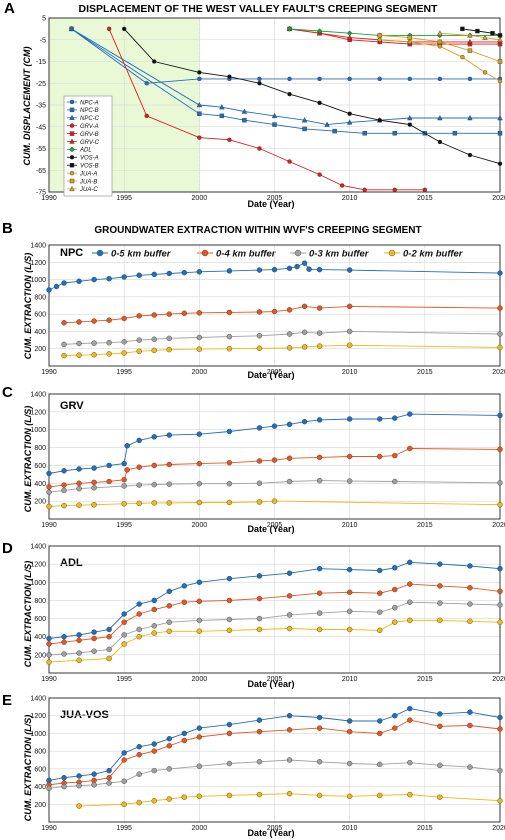 Image resolution: width=505 pixels, height=840 pixels. Describe the element at coordinates (40, 349) in the screenshot. I see `y-tick-label: 200` at that location.